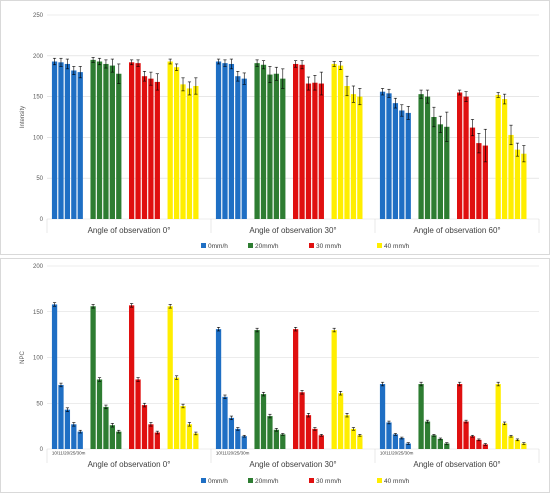 This screenshot has height=493, width=550. What do you see at coordinates (292, 230) in the screenshot?
I see `group-label: Angle of observation 30°` at bounding box center [292, 230].